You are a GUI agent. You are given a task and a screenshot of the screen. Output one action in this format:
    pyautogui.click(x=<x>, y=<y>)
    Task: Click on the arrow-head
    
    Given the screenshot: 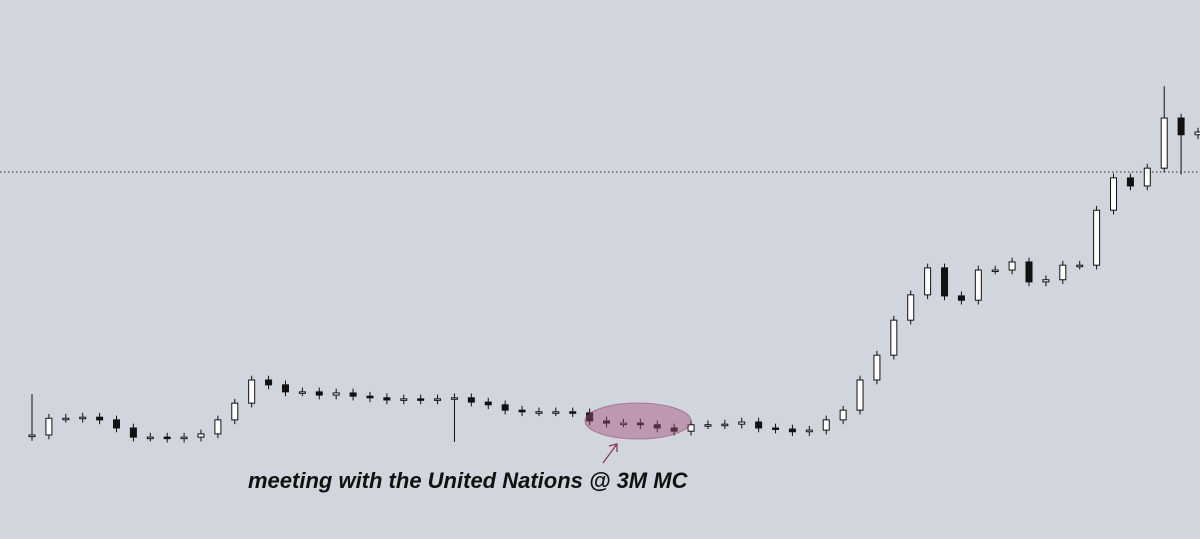 What is the action you would take?
    pyautogui.click(x=613, y=447)
    